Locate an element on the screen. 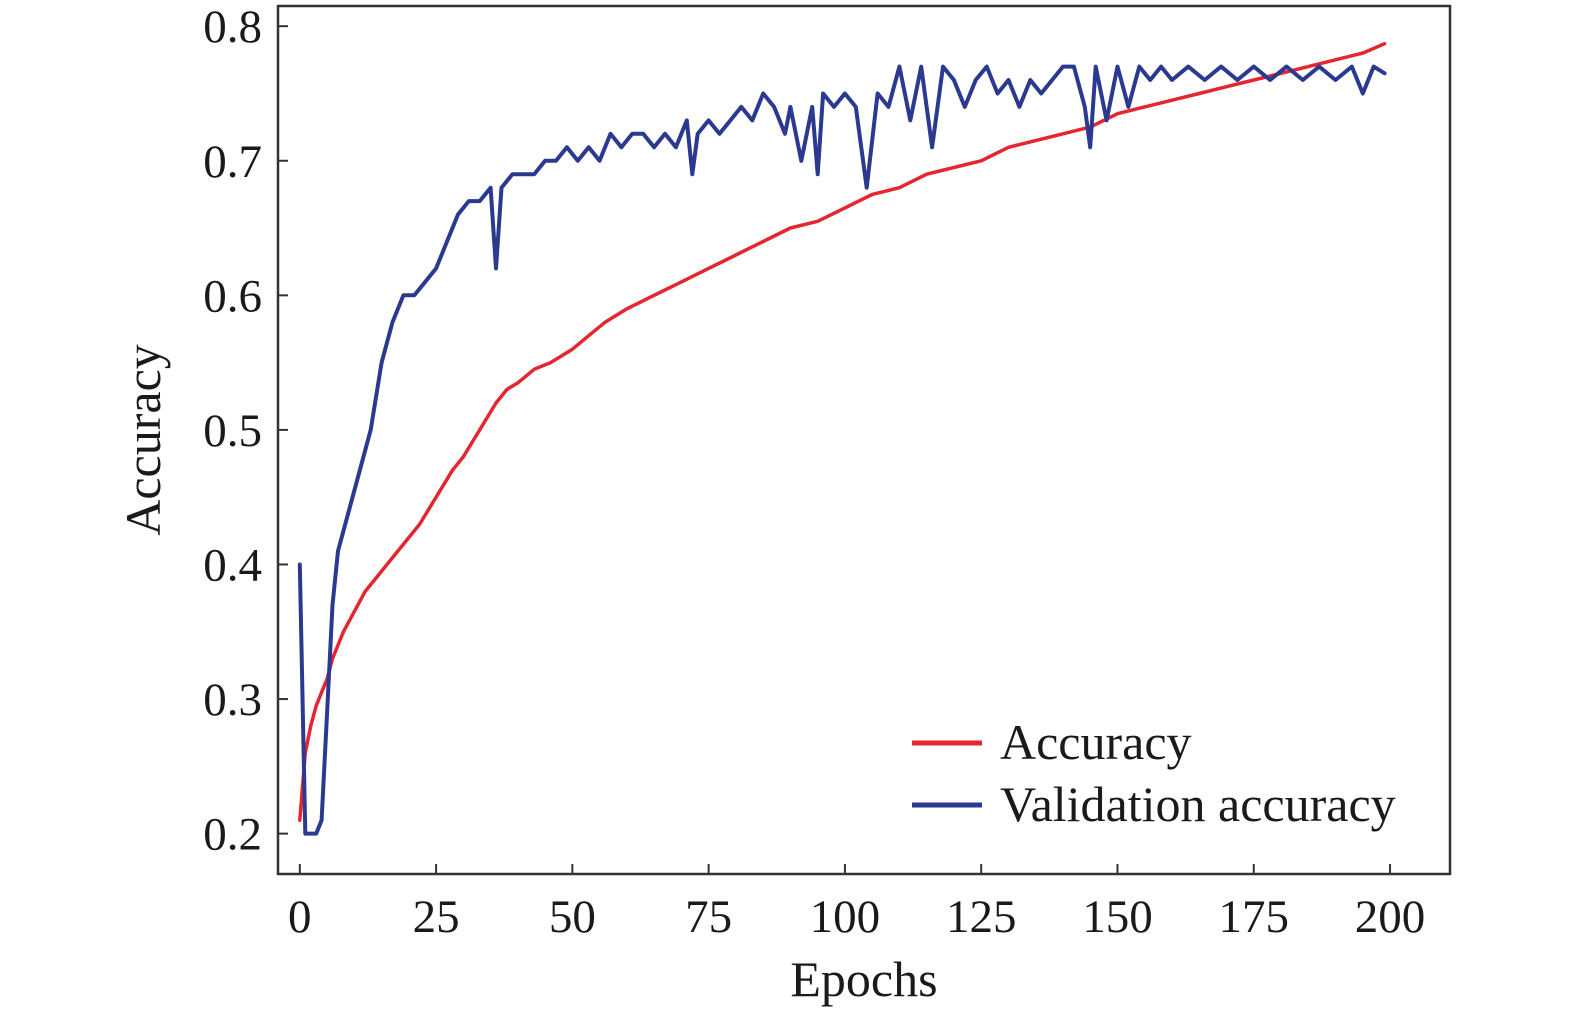 The width and height of the screenshot is (1575, 1020). y-axis-title: Accuracy is located at coordinates (143, 440).